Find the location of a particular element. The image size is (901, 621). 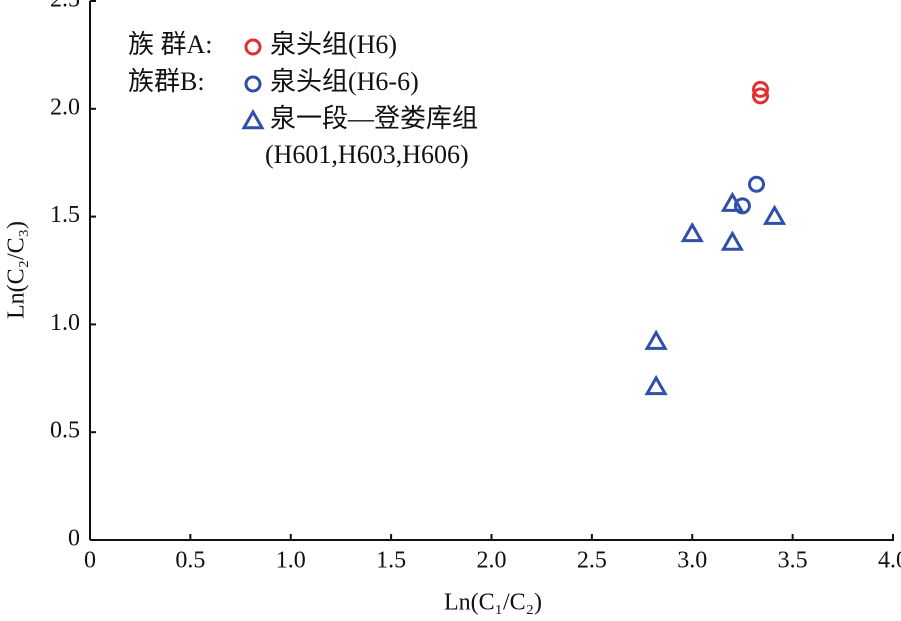

y-tick-label: 2.5 is located at coordinates (65, 6).